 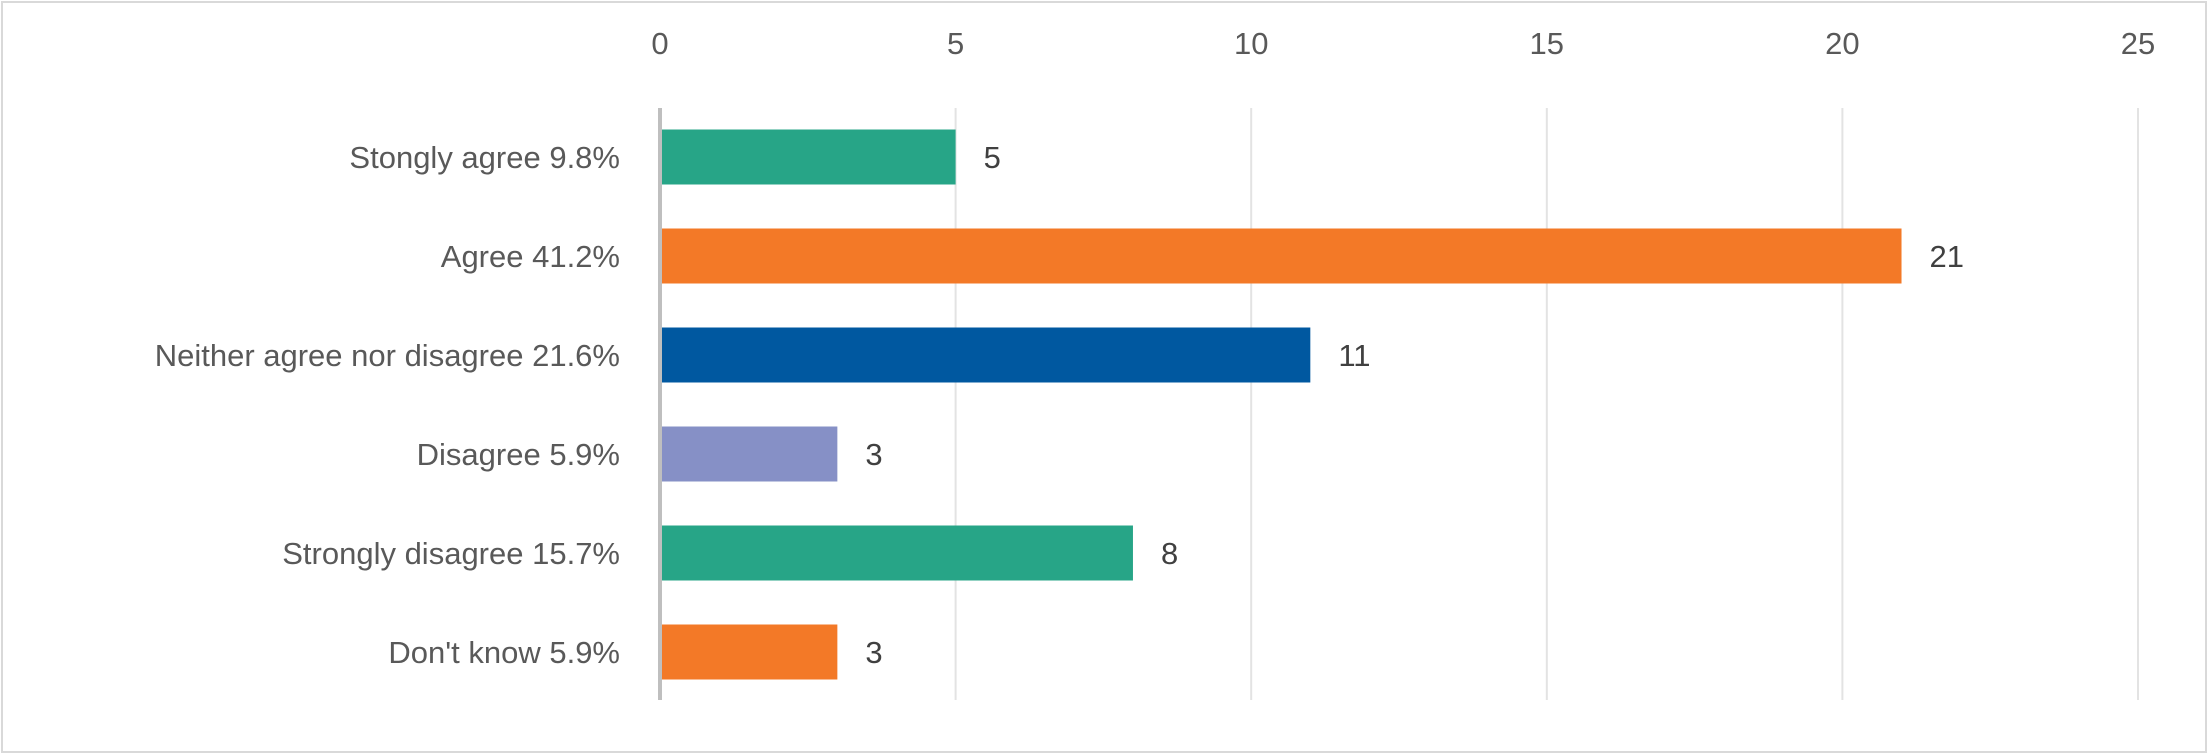 What do you see at coordinates (1169, 553) in the screenshot?
I see `data-label: 8` at bounding box center [1169, 553].